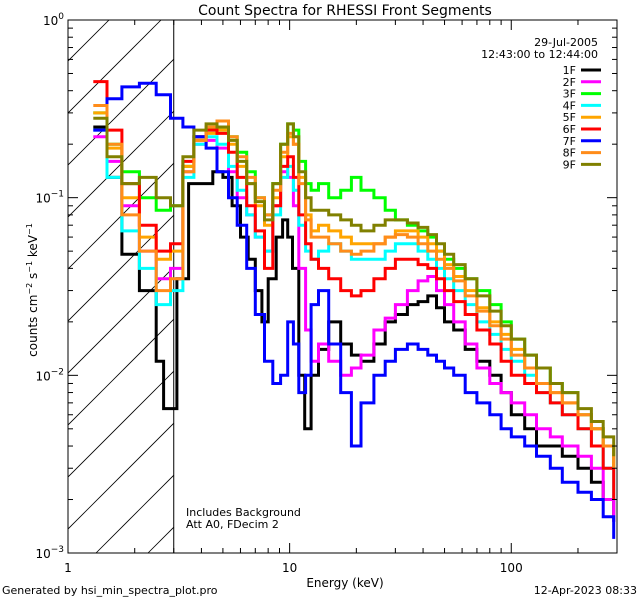 The width and height of the screenshot is (640, 600). Describe the element at coordinates (344, 583) in the screenshot. I see `x-axis-label: Energy (keV)` at that location.